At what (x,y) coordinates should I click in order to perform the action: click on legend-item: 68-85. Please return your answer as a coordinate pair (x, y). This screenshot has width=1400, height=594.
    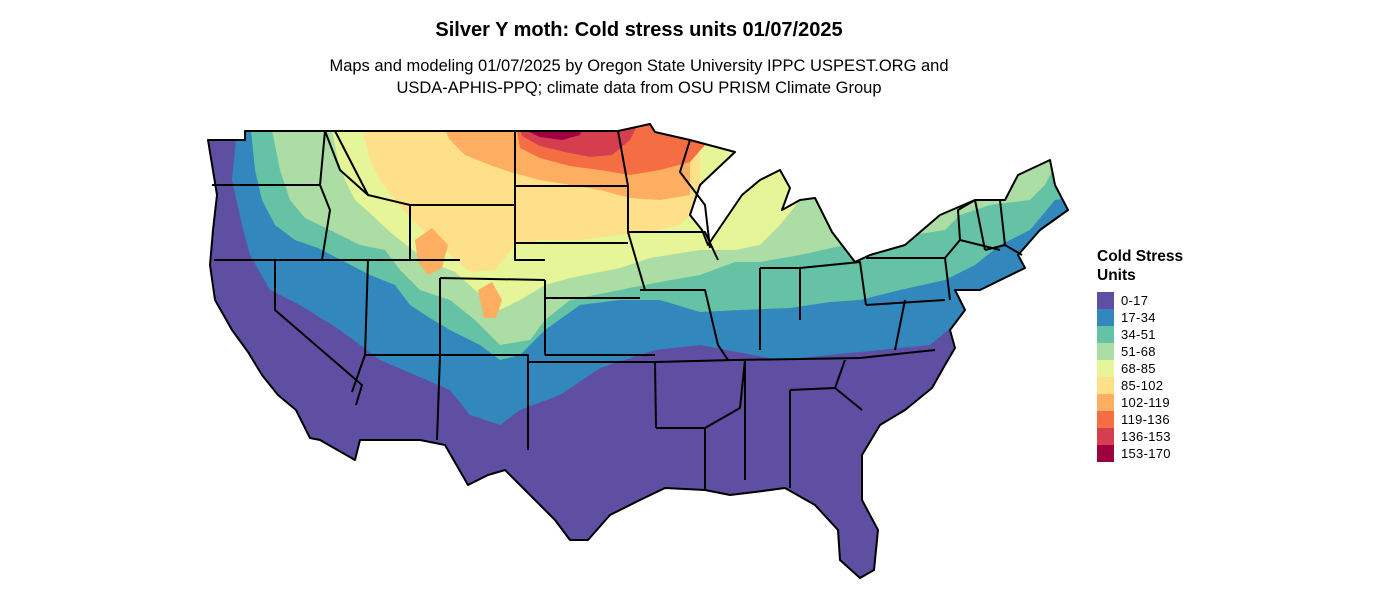
    Looking at the image, I should click on (1157, 368).